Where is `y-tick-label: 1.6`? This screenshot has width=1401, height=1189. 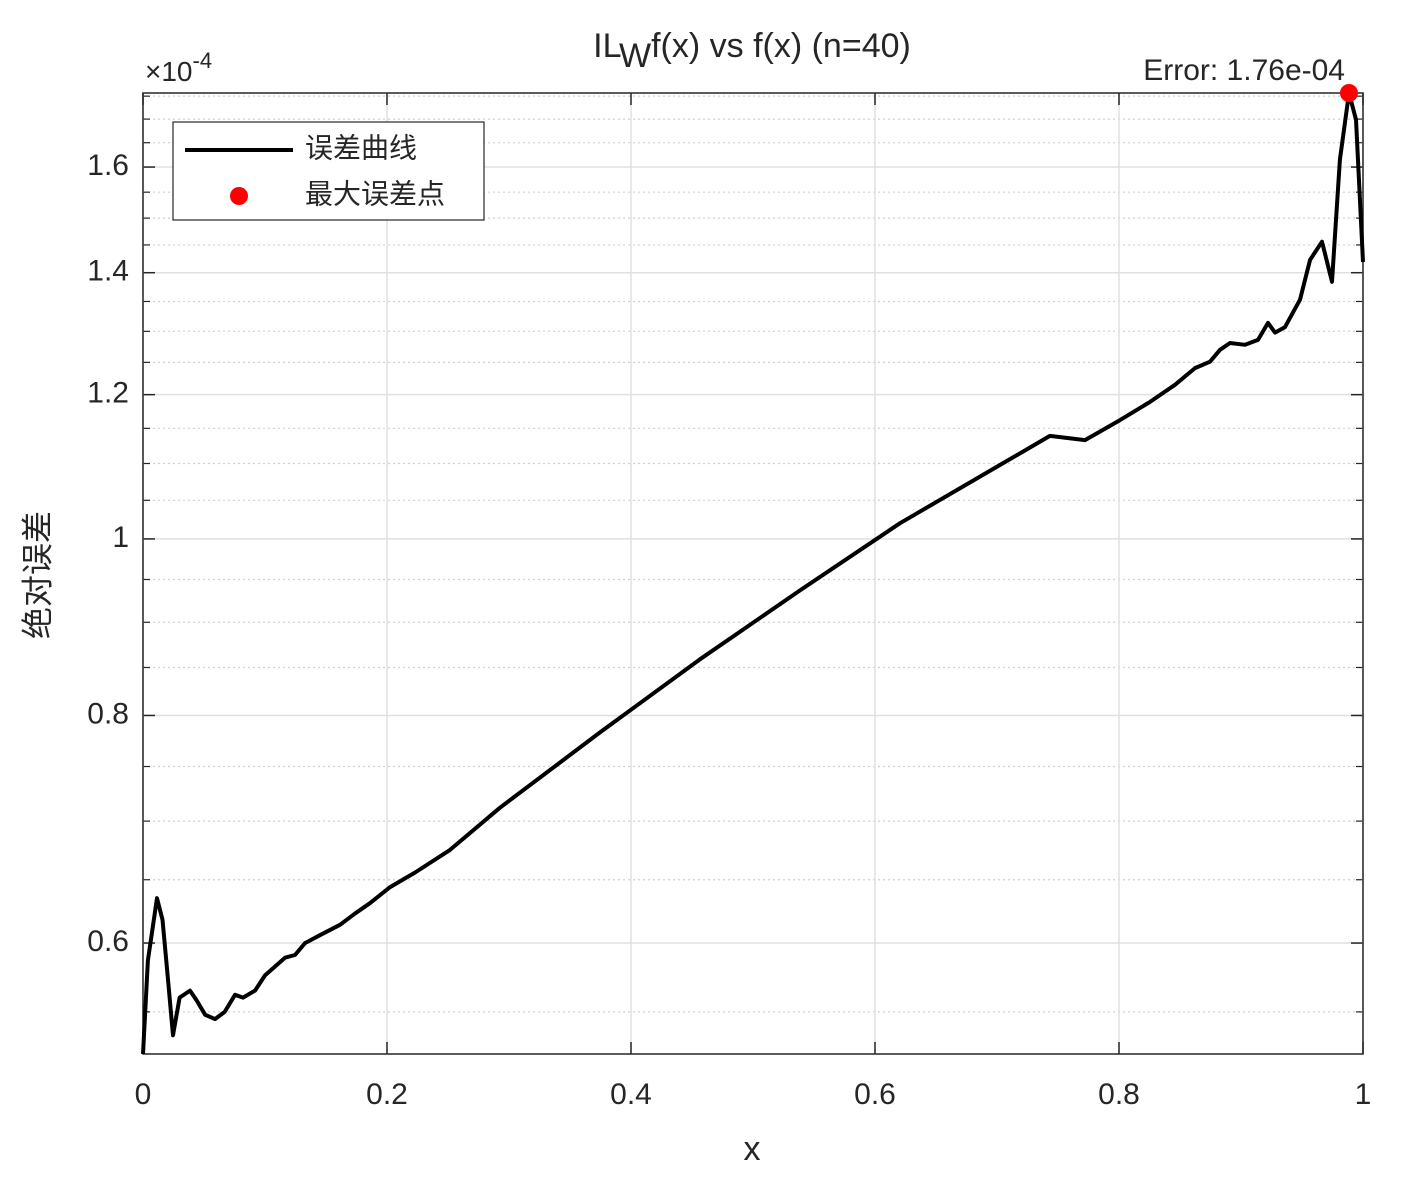 y-tick-label: 1.6 is located at coordinates (108, 165).